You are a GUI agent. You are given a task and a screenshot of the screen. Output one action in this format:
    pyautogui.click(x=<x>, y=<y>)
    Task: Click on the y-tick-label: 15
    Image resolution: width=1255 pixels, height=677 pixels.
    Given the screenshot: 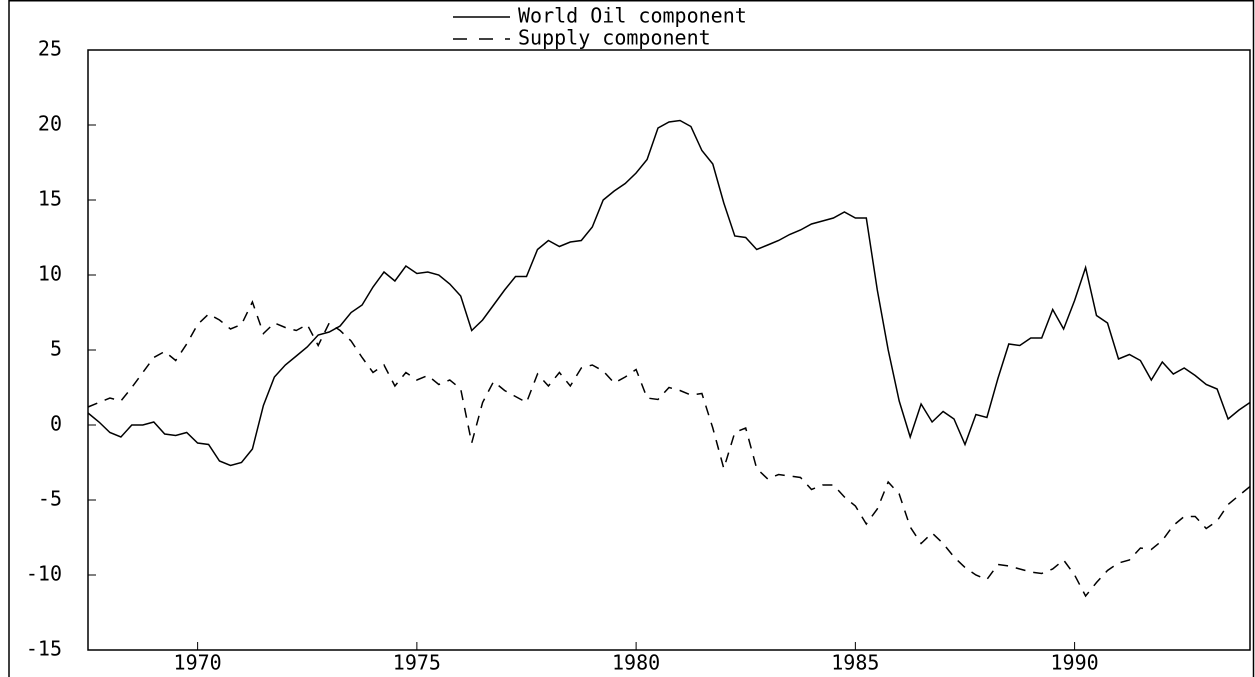 What is the action you would take?
    pyautogui.click(x=50, y=199)
    